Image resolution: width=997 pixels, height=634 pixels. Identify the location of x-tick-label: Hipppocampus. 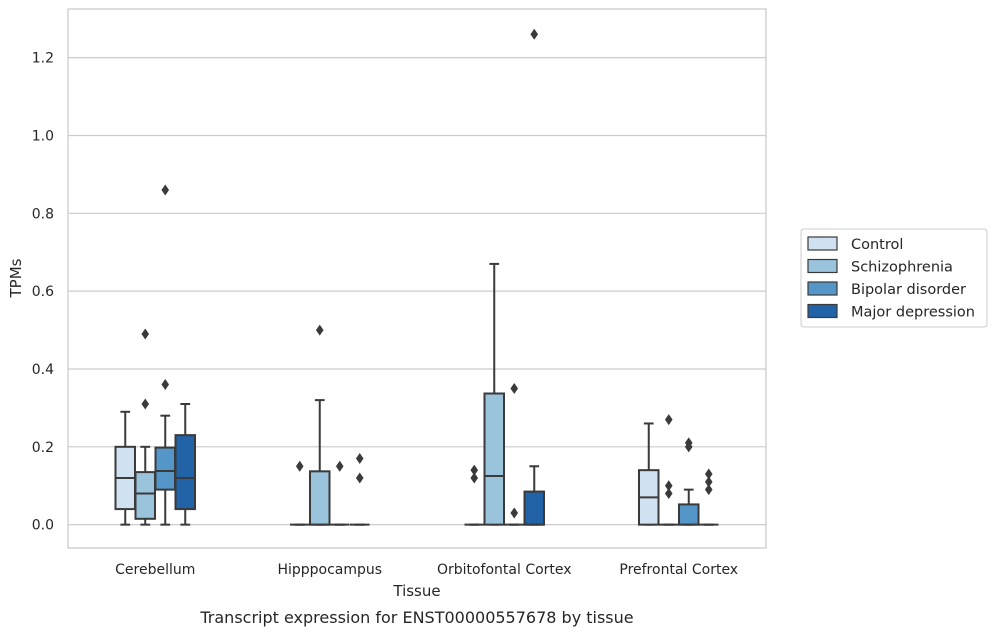
(329, 570).